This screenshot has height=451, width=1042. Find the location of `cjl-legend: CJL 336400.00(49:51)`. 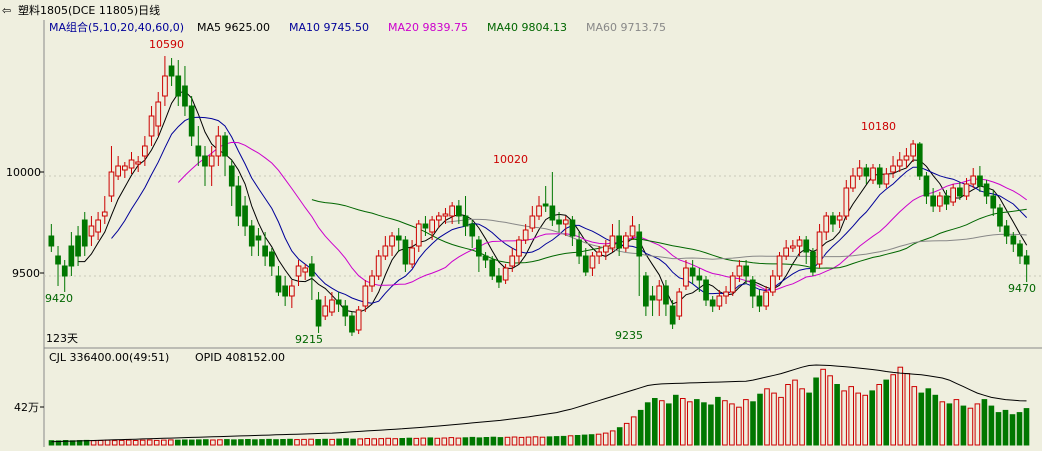

cjl-legend: CJL 336400.00(49:51) is located at coordinates (109, 357).